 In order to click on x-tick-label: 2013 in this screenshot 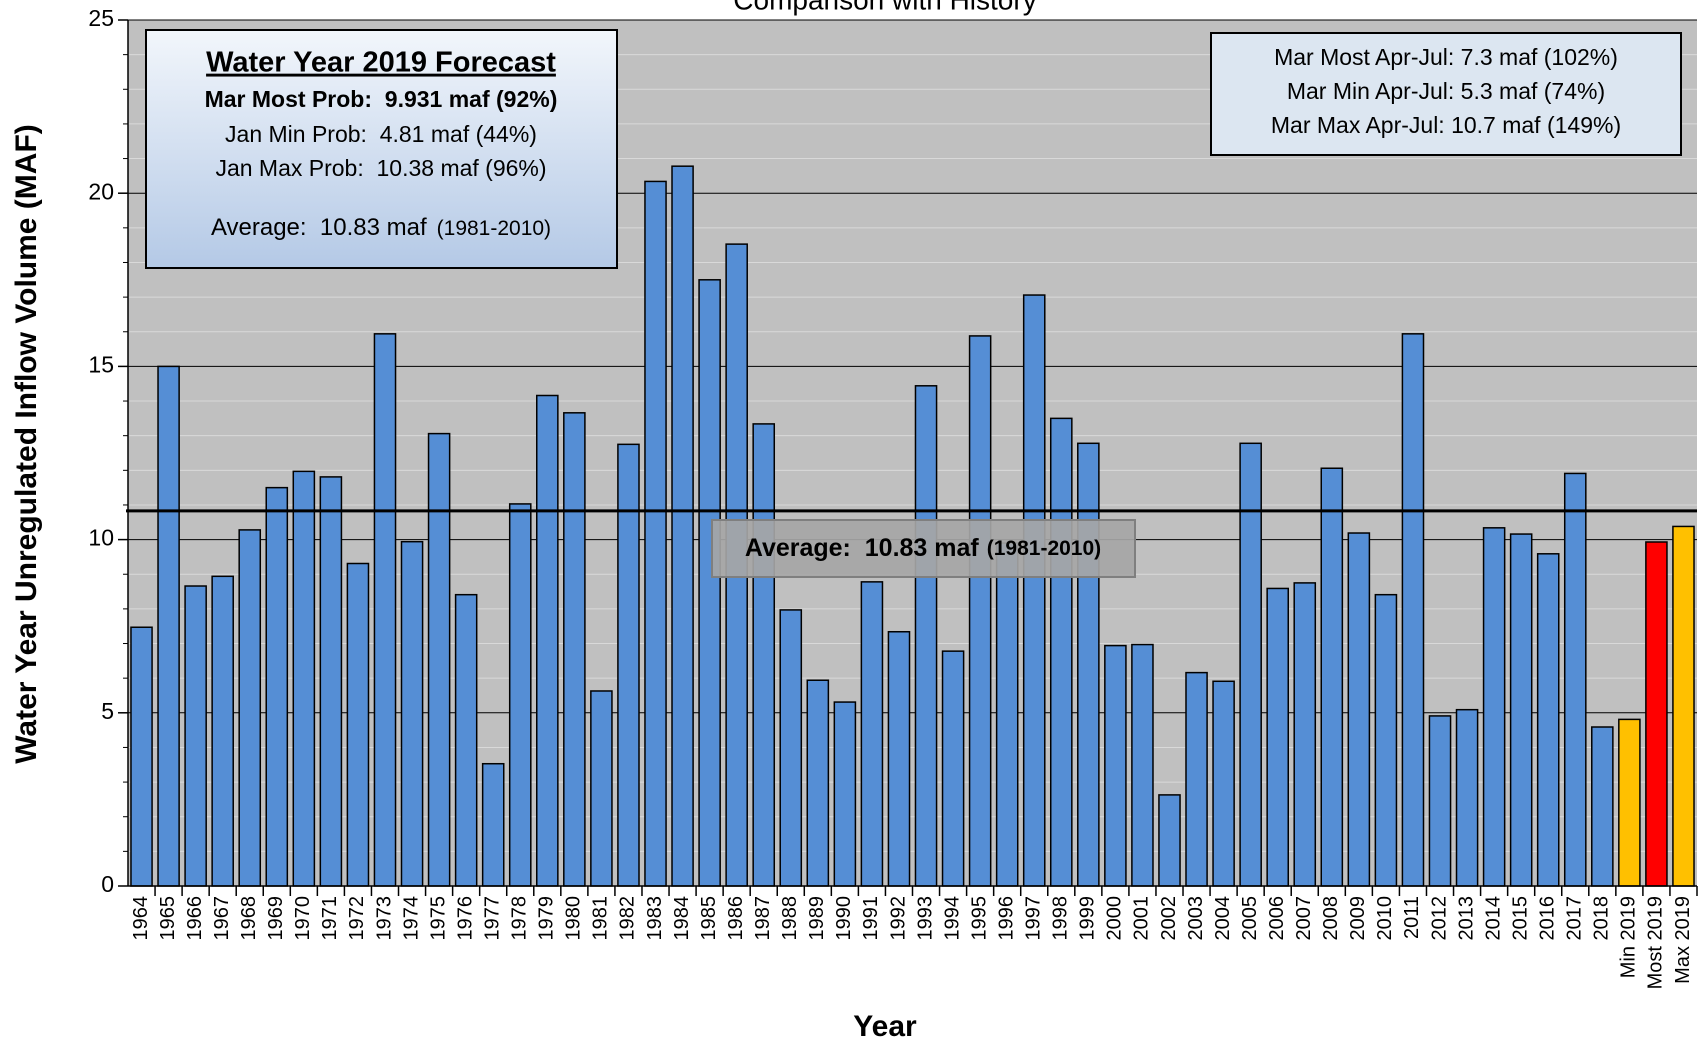, I will do `click(1466, 918)`.